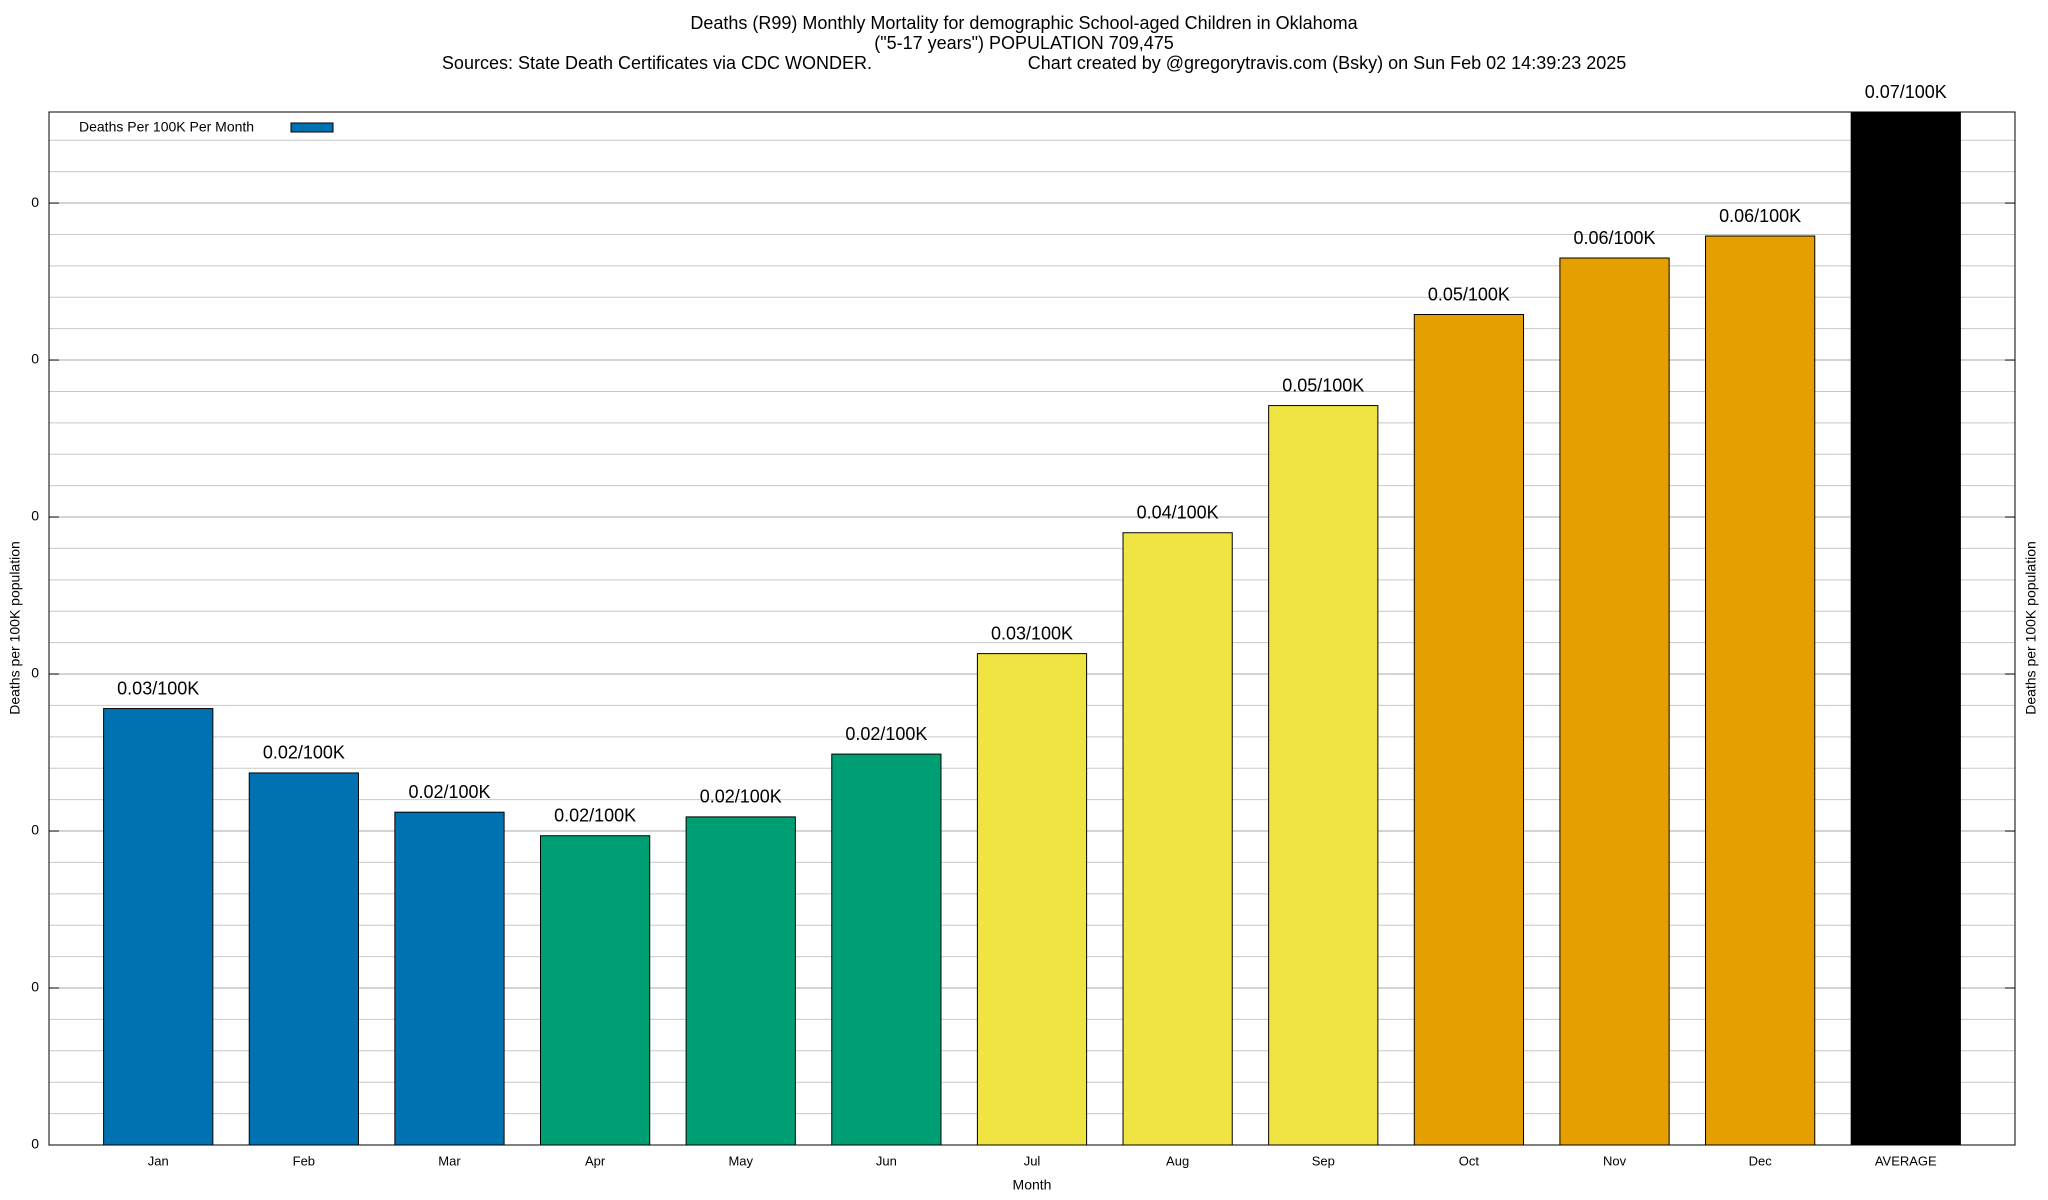 This screenshot has width=2048, height=1200. I want to click on value-label: 0.04/100K, so click(1178, 512).